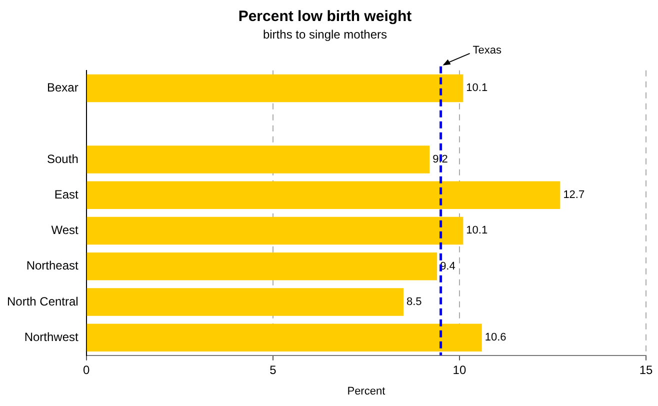 The width and height of the screenshot is (658, 406). What do you see at coordinates (65, 230) in the screenshot?
I see `y-tick-label: West` at bounding box center [65, 230].